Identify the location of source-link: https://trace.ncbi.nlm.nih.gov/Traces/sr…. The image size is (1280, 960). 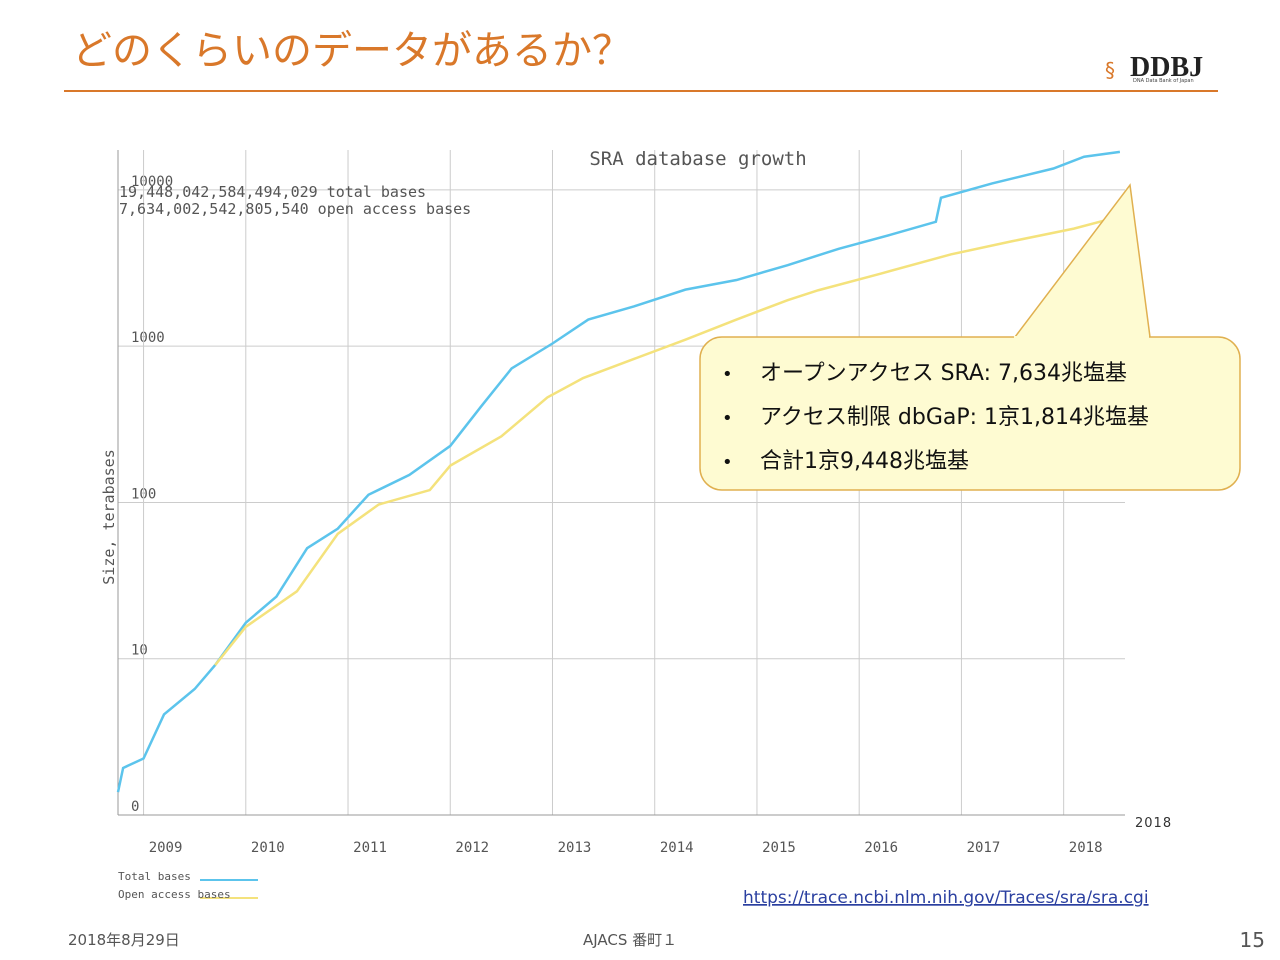
(946, 898).